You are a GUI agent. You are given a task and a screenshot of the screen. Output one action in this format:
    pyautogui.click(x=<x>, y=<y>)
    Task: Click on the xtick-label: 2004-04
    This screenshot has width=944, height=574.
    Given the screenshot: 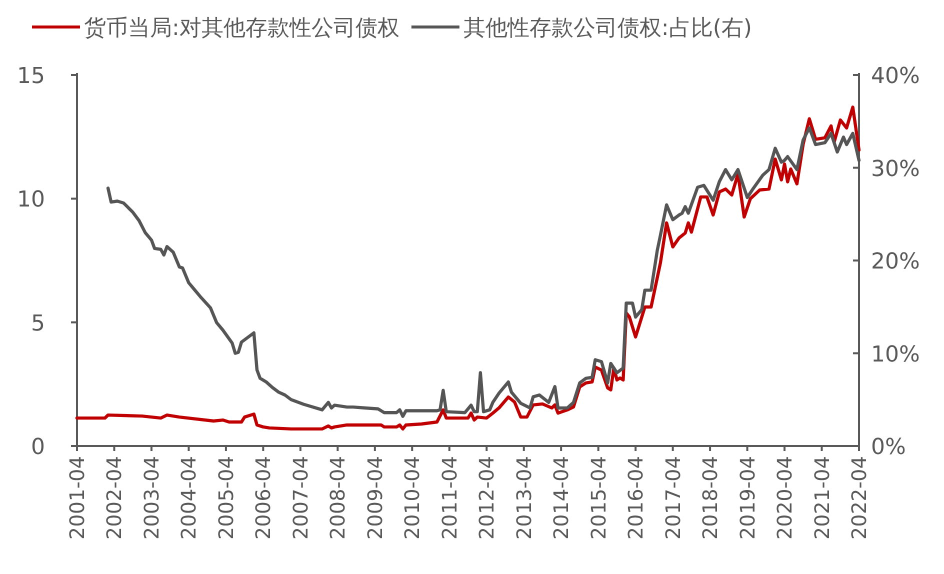 What is the action you would take?
    pyautogui.click(x=188, y=498)
    